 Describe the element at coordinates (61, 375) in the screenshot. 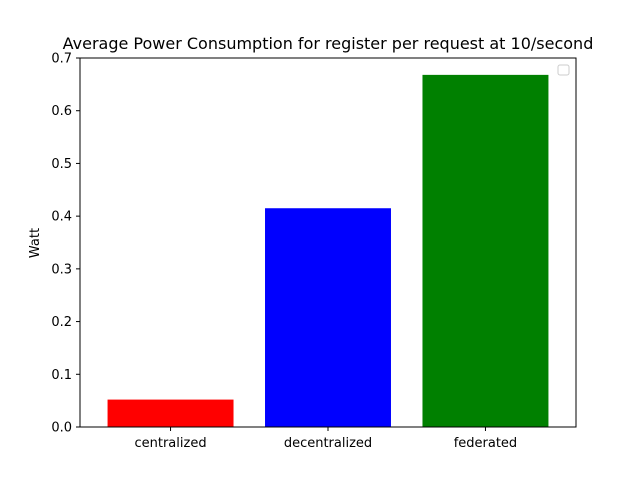

I see `y-tick-label: 0.1` at that location.